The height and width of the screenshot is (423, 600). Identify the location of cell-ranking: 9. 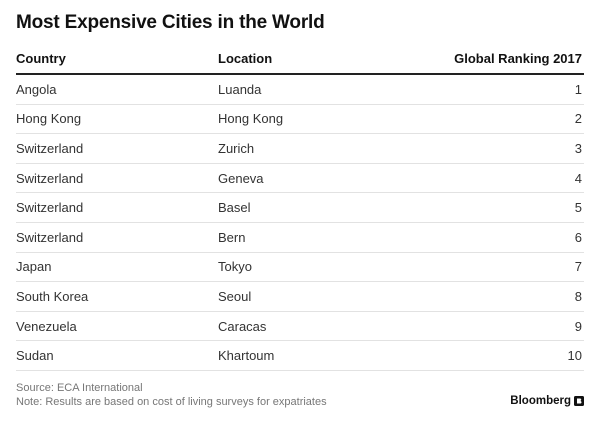
(578, 326).